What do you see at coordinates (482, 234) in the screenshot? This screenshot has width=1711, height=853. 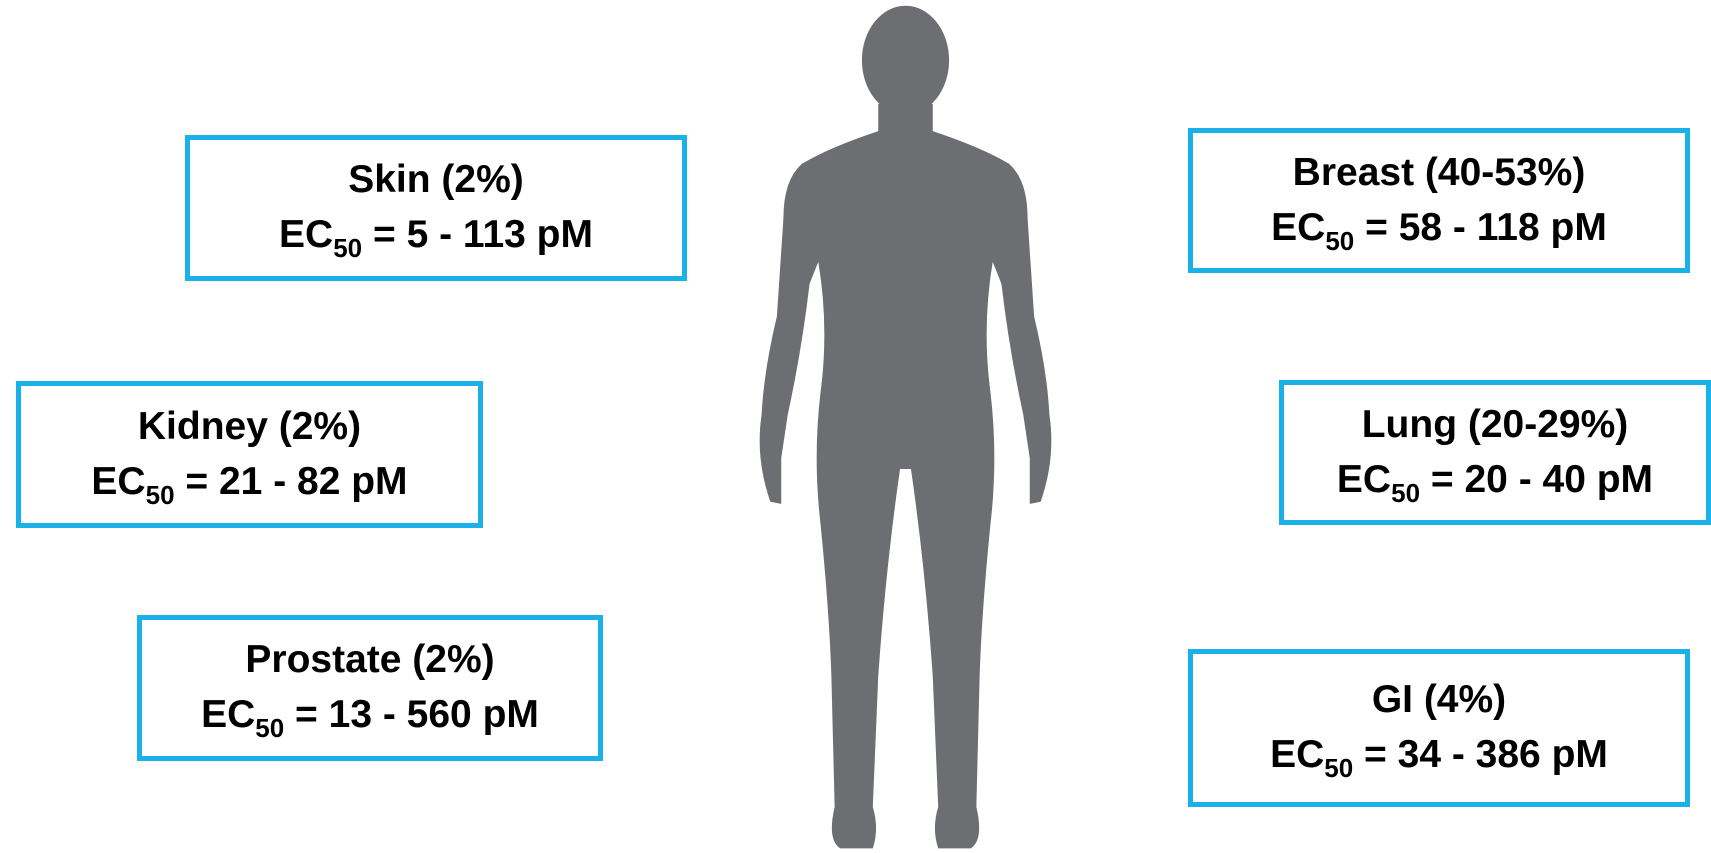 I see `ec-range: = 5 - 113 pM` at bounding box center [482, 234].